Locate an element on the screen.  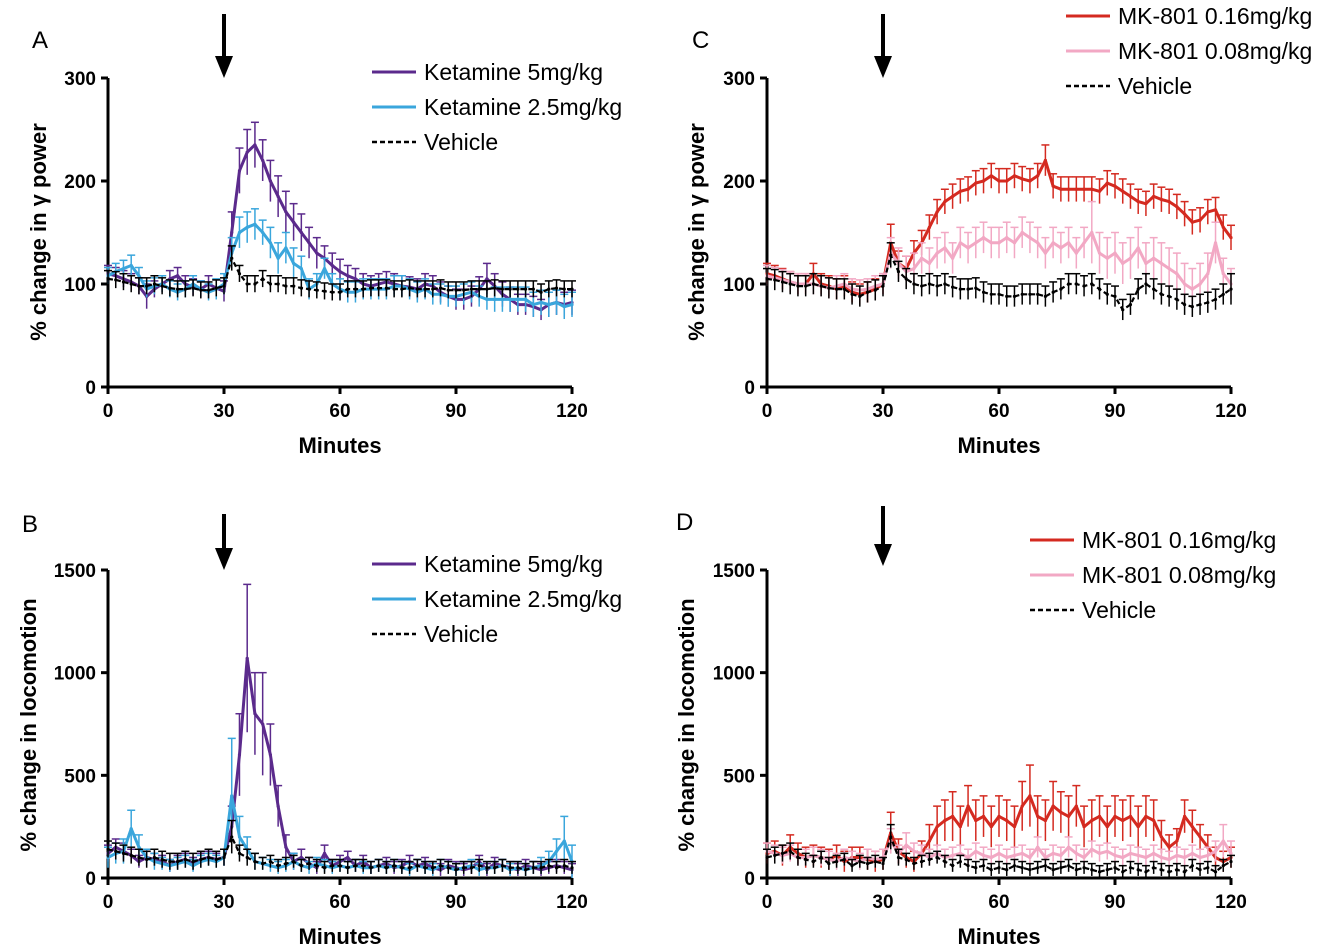
arrow-head is located at coordinates (883, 555).